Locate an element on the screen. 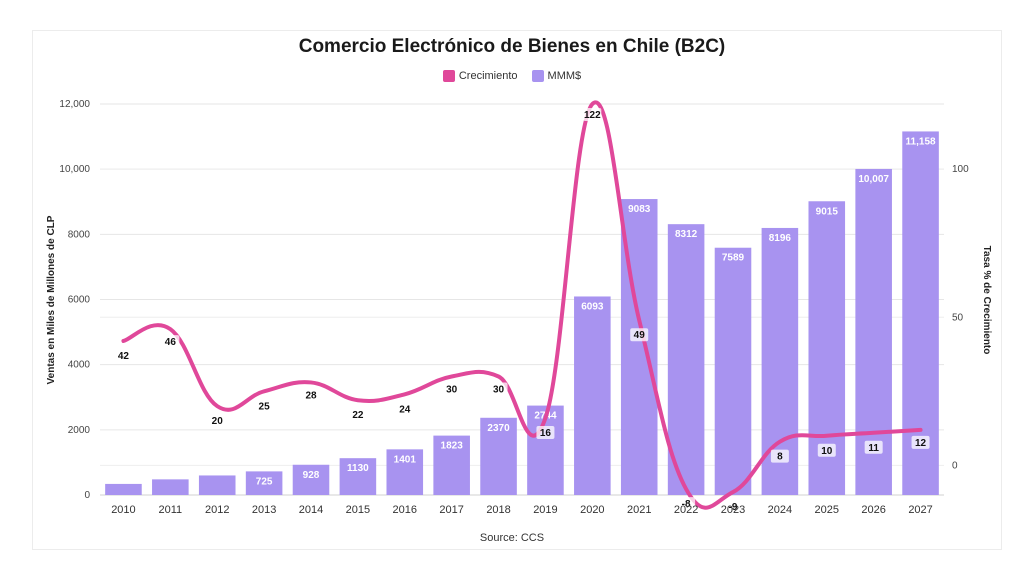 The height and width of the screenshot is (576, 1024). growth-label-bg-2025 is located at coordinates (826, 450).